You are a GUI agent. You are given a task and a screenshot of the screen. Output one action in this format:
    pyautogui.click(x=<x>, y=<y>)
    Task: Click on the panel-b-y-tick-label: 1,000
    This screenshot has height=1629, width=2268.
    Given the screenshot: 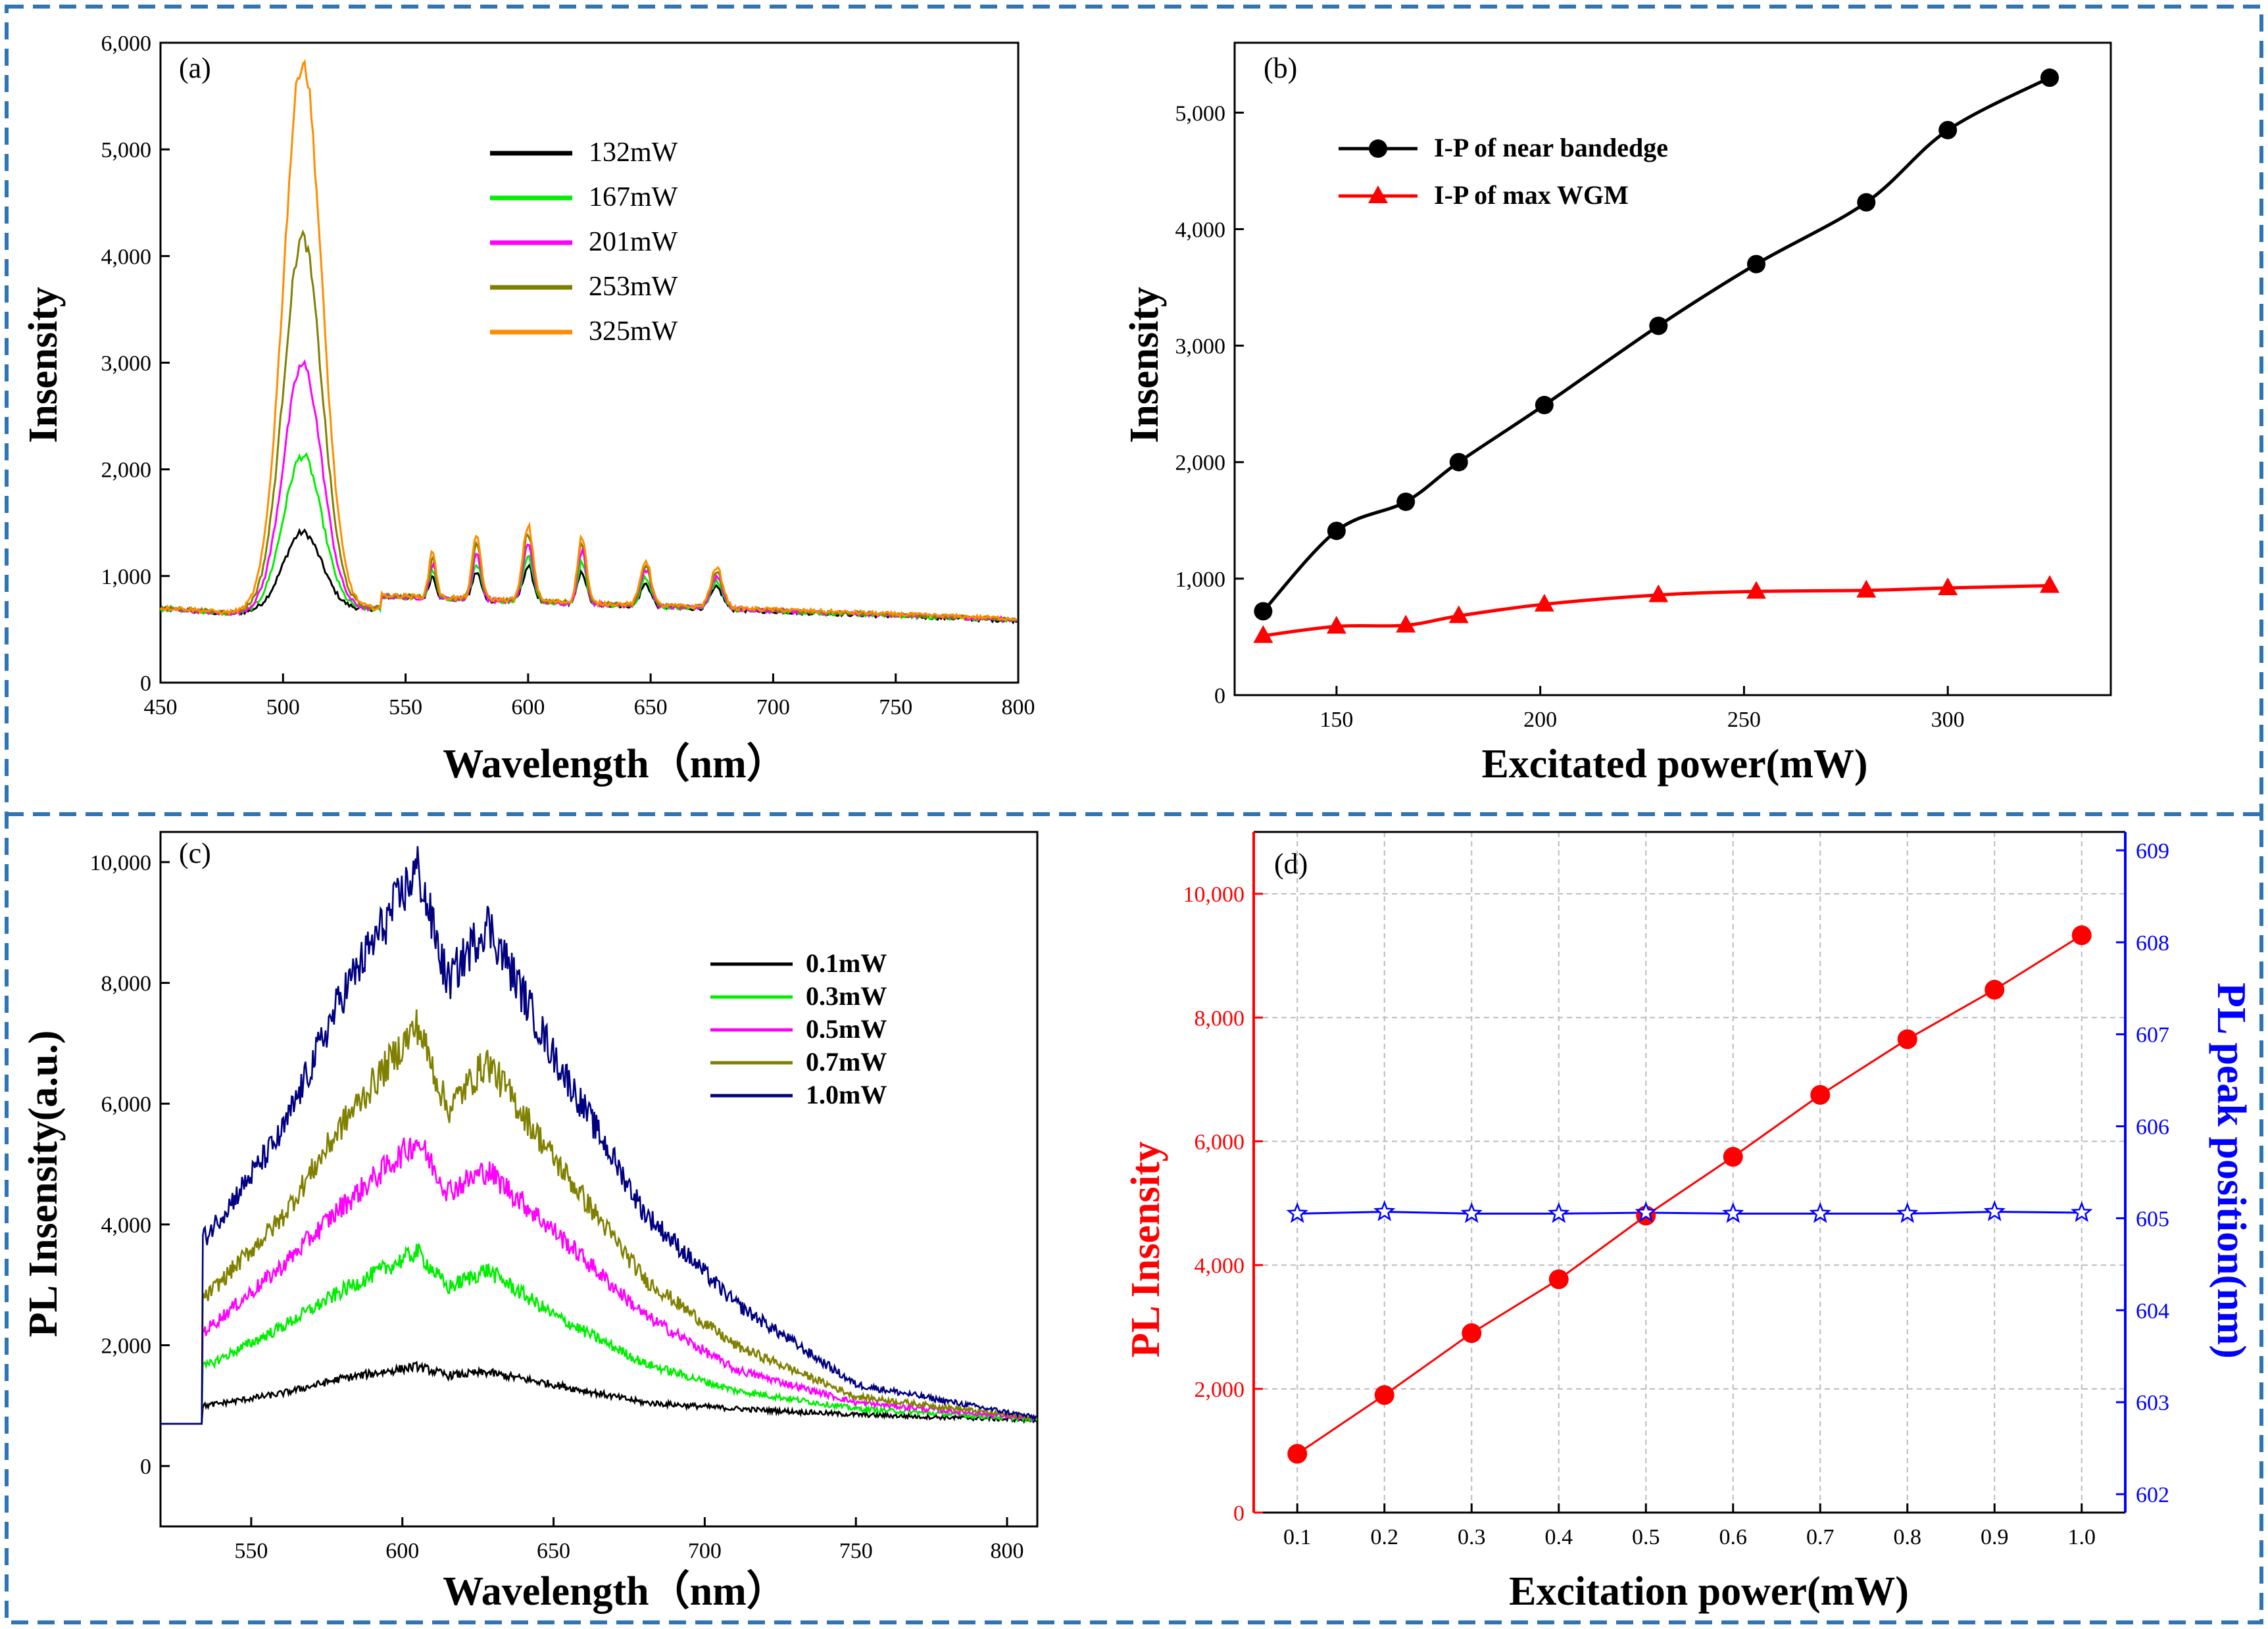 What is the action you would take?
    pyautogui.click(x=1201, y=580)
    